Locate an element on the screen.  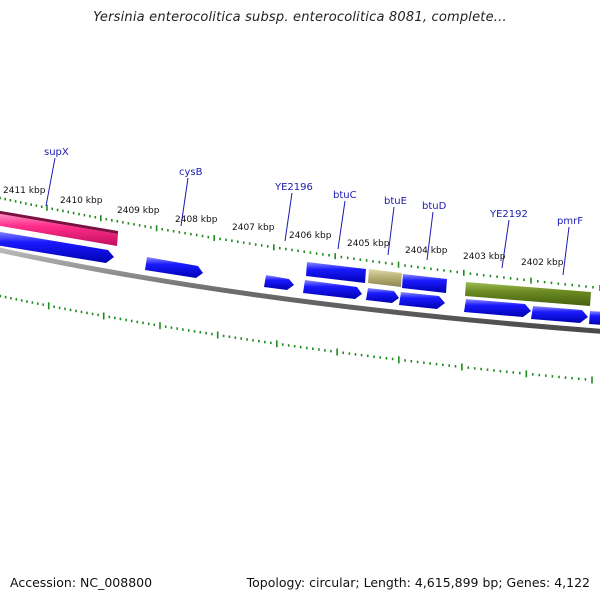
cds-upper-btud is located at coordinates (424, 283).